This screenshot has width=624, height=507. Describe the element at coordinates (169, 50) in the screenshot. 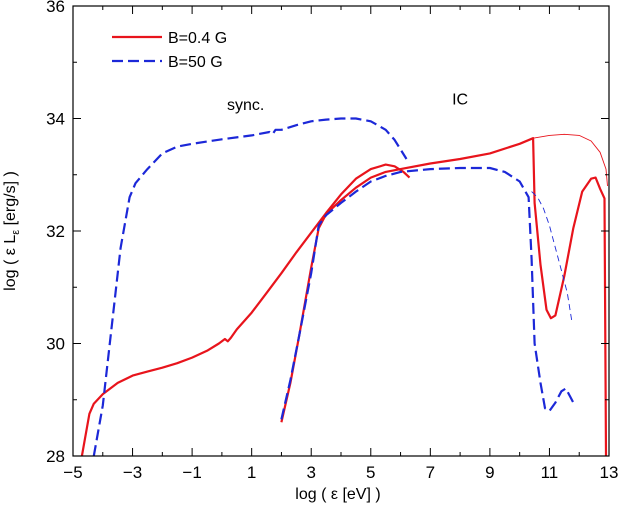

I see `legend: B=0.4 G B=50 G` at that location.